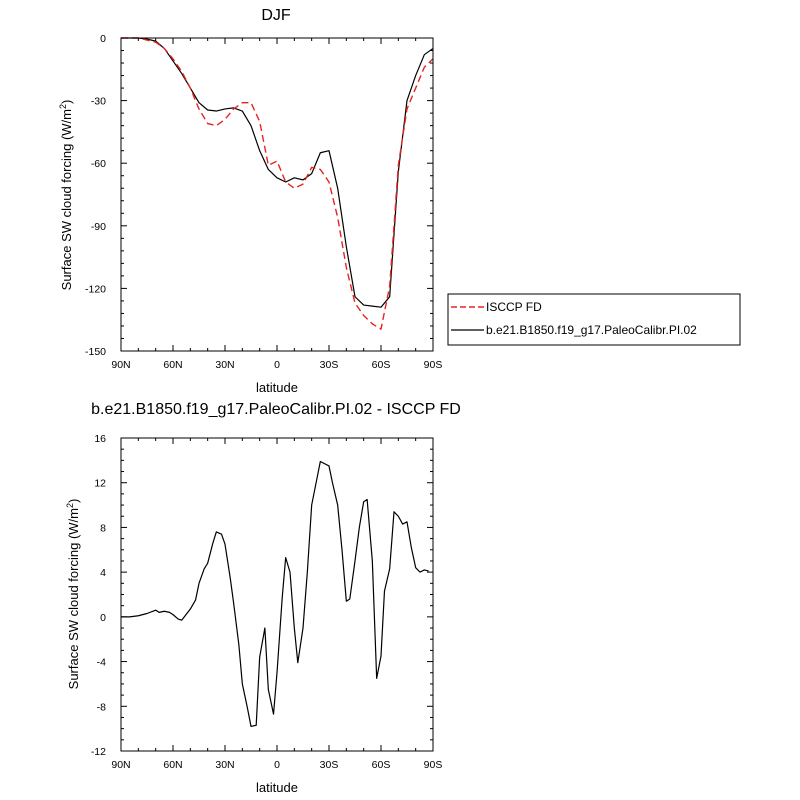 The height and width of the screenshot is (800, 800). I want to click on top-model-series-line, so click(277, 172).